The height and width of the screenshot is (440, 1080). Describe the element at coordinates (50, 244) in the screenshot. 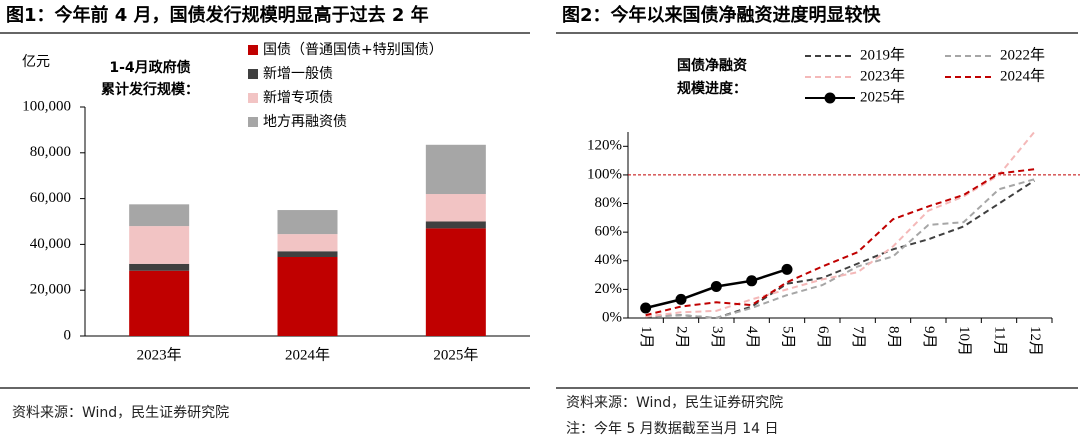

I see `y-tick-label: 40,000` at that location.